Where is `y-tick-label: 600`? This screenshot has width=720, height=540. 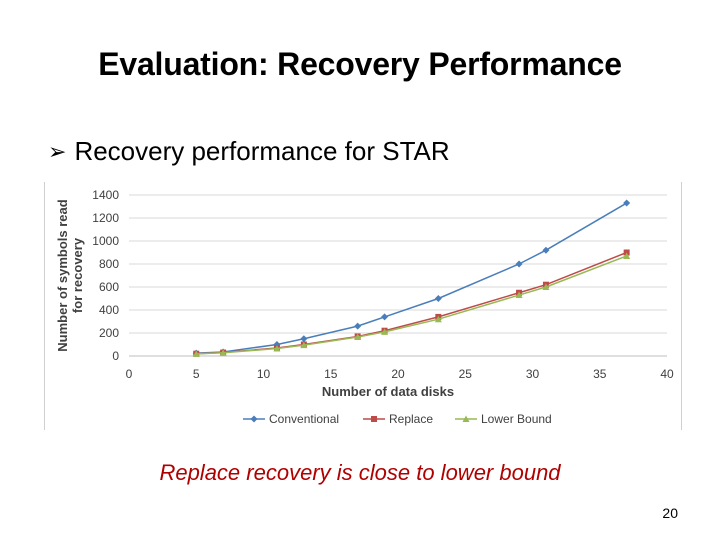
y-tick-label: 600 is located at coordinates (109, 287).